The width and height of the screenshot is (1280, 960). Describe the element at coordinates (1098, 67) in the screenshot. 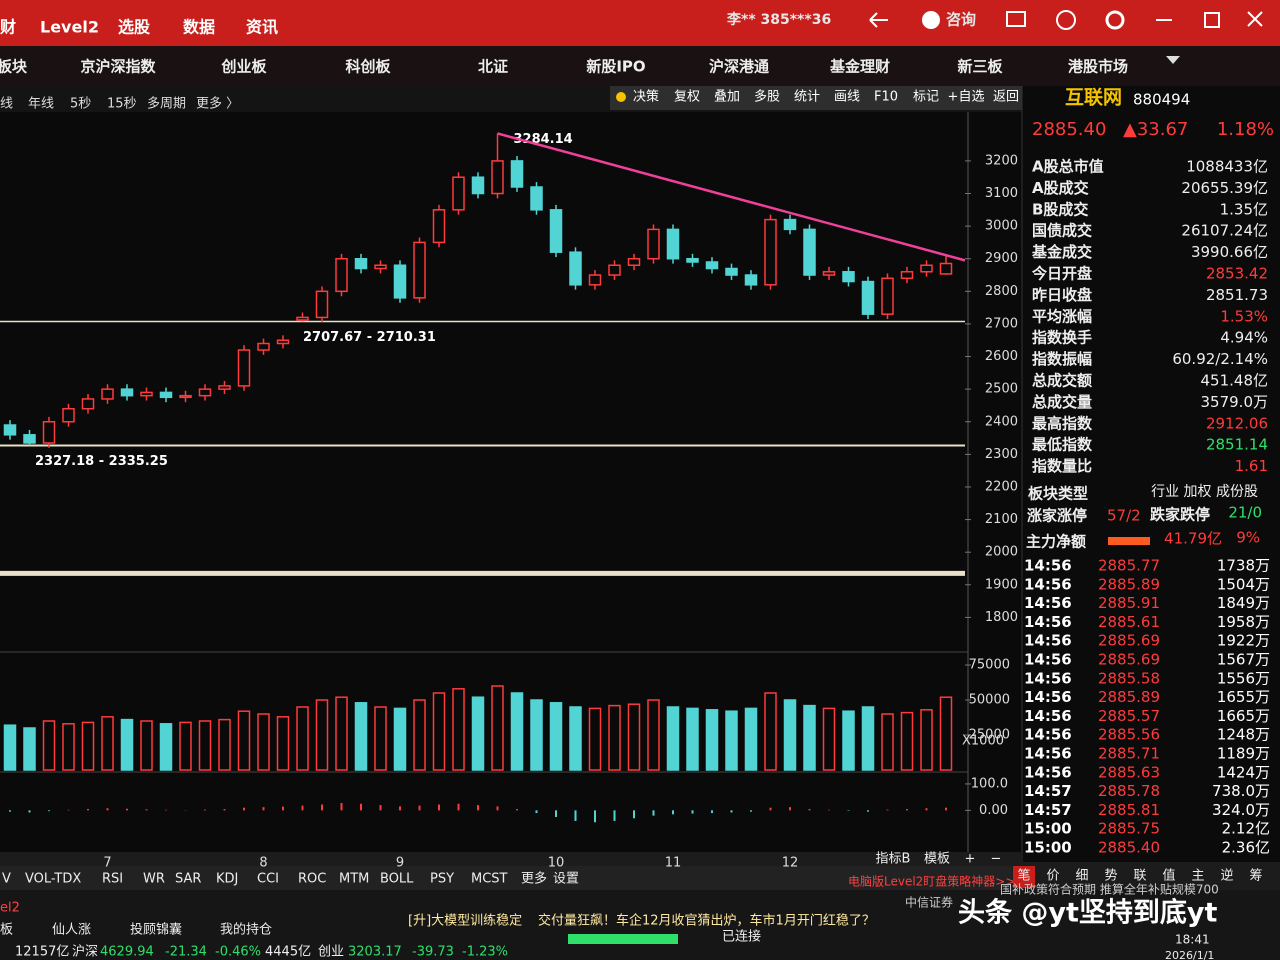

I see `market-tab: 港股市场` at that location.